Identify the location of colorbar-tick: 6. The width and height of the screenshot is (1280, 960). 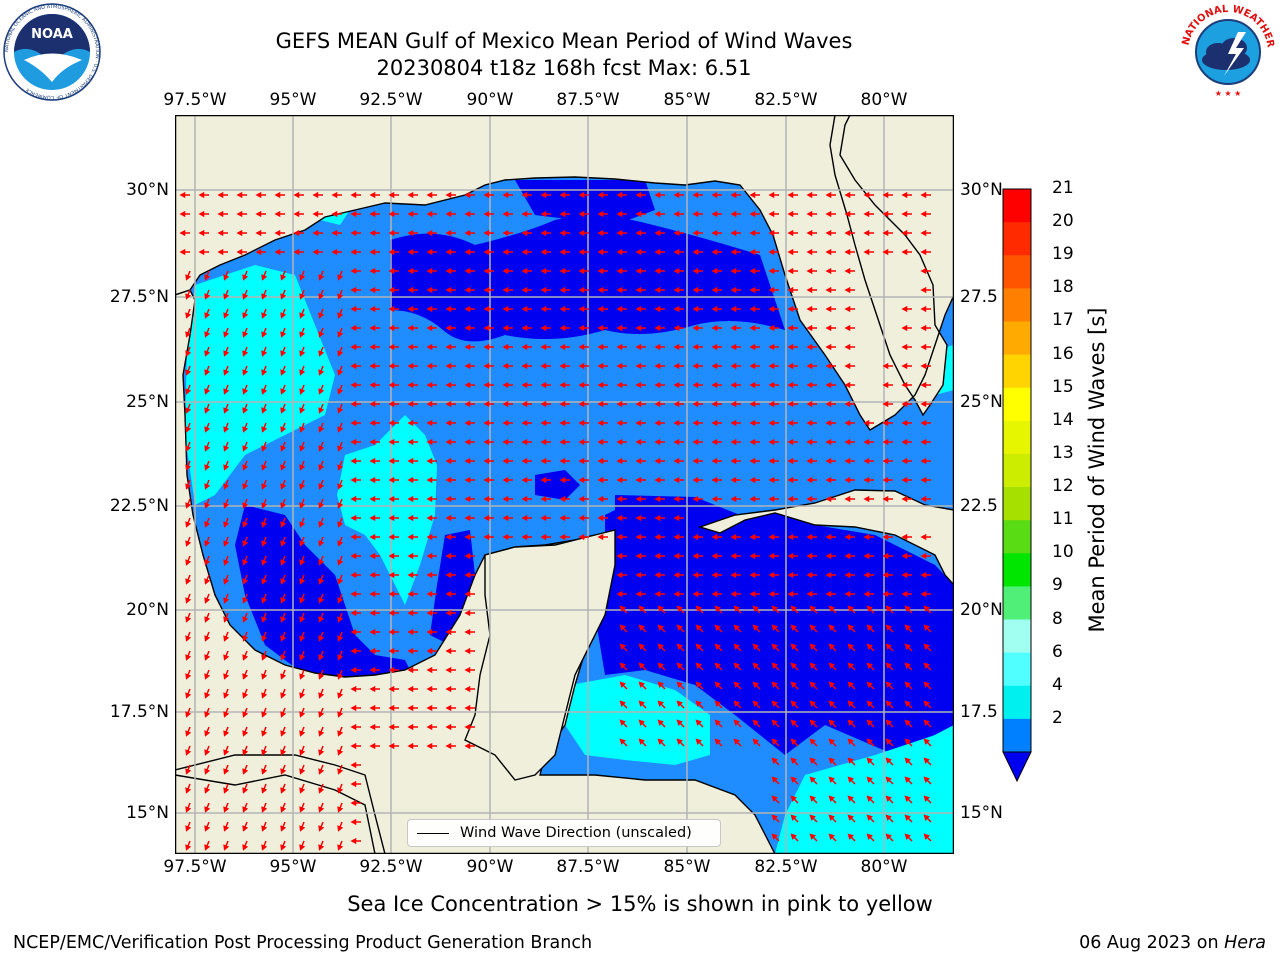
(1057, 651).